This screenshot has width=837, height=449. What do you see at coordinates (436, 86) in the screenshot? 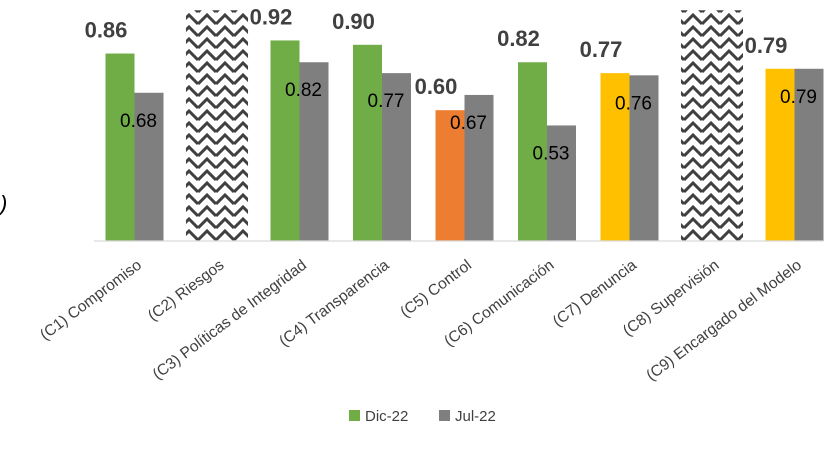
I see `data-label-dic-22-c5-control: 0.60` at bounding box center [436, 86].